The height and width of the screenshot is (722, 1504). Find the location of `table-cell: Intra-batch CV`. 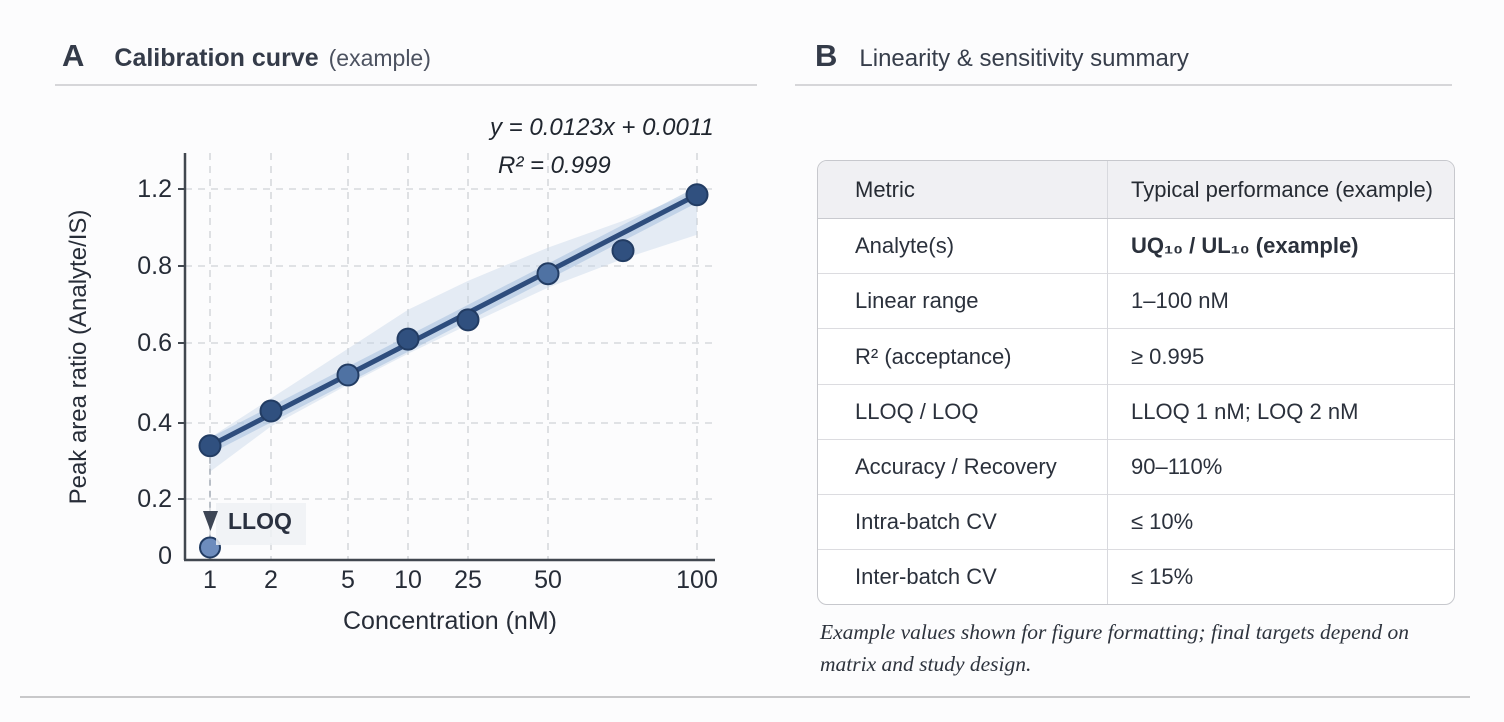

table-cell: Intra-batch CV is located at coordinates (963, 522).